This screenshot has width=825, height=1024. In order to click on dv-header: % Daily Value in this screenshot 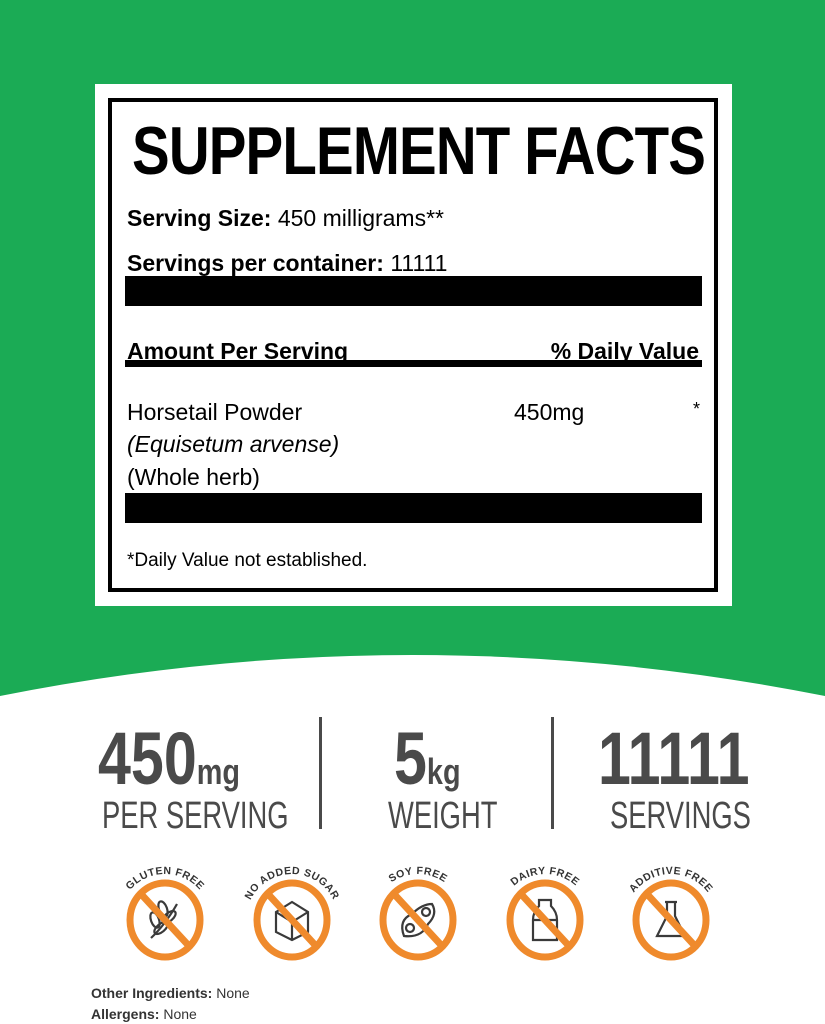, I will do `click(624, 351)`.